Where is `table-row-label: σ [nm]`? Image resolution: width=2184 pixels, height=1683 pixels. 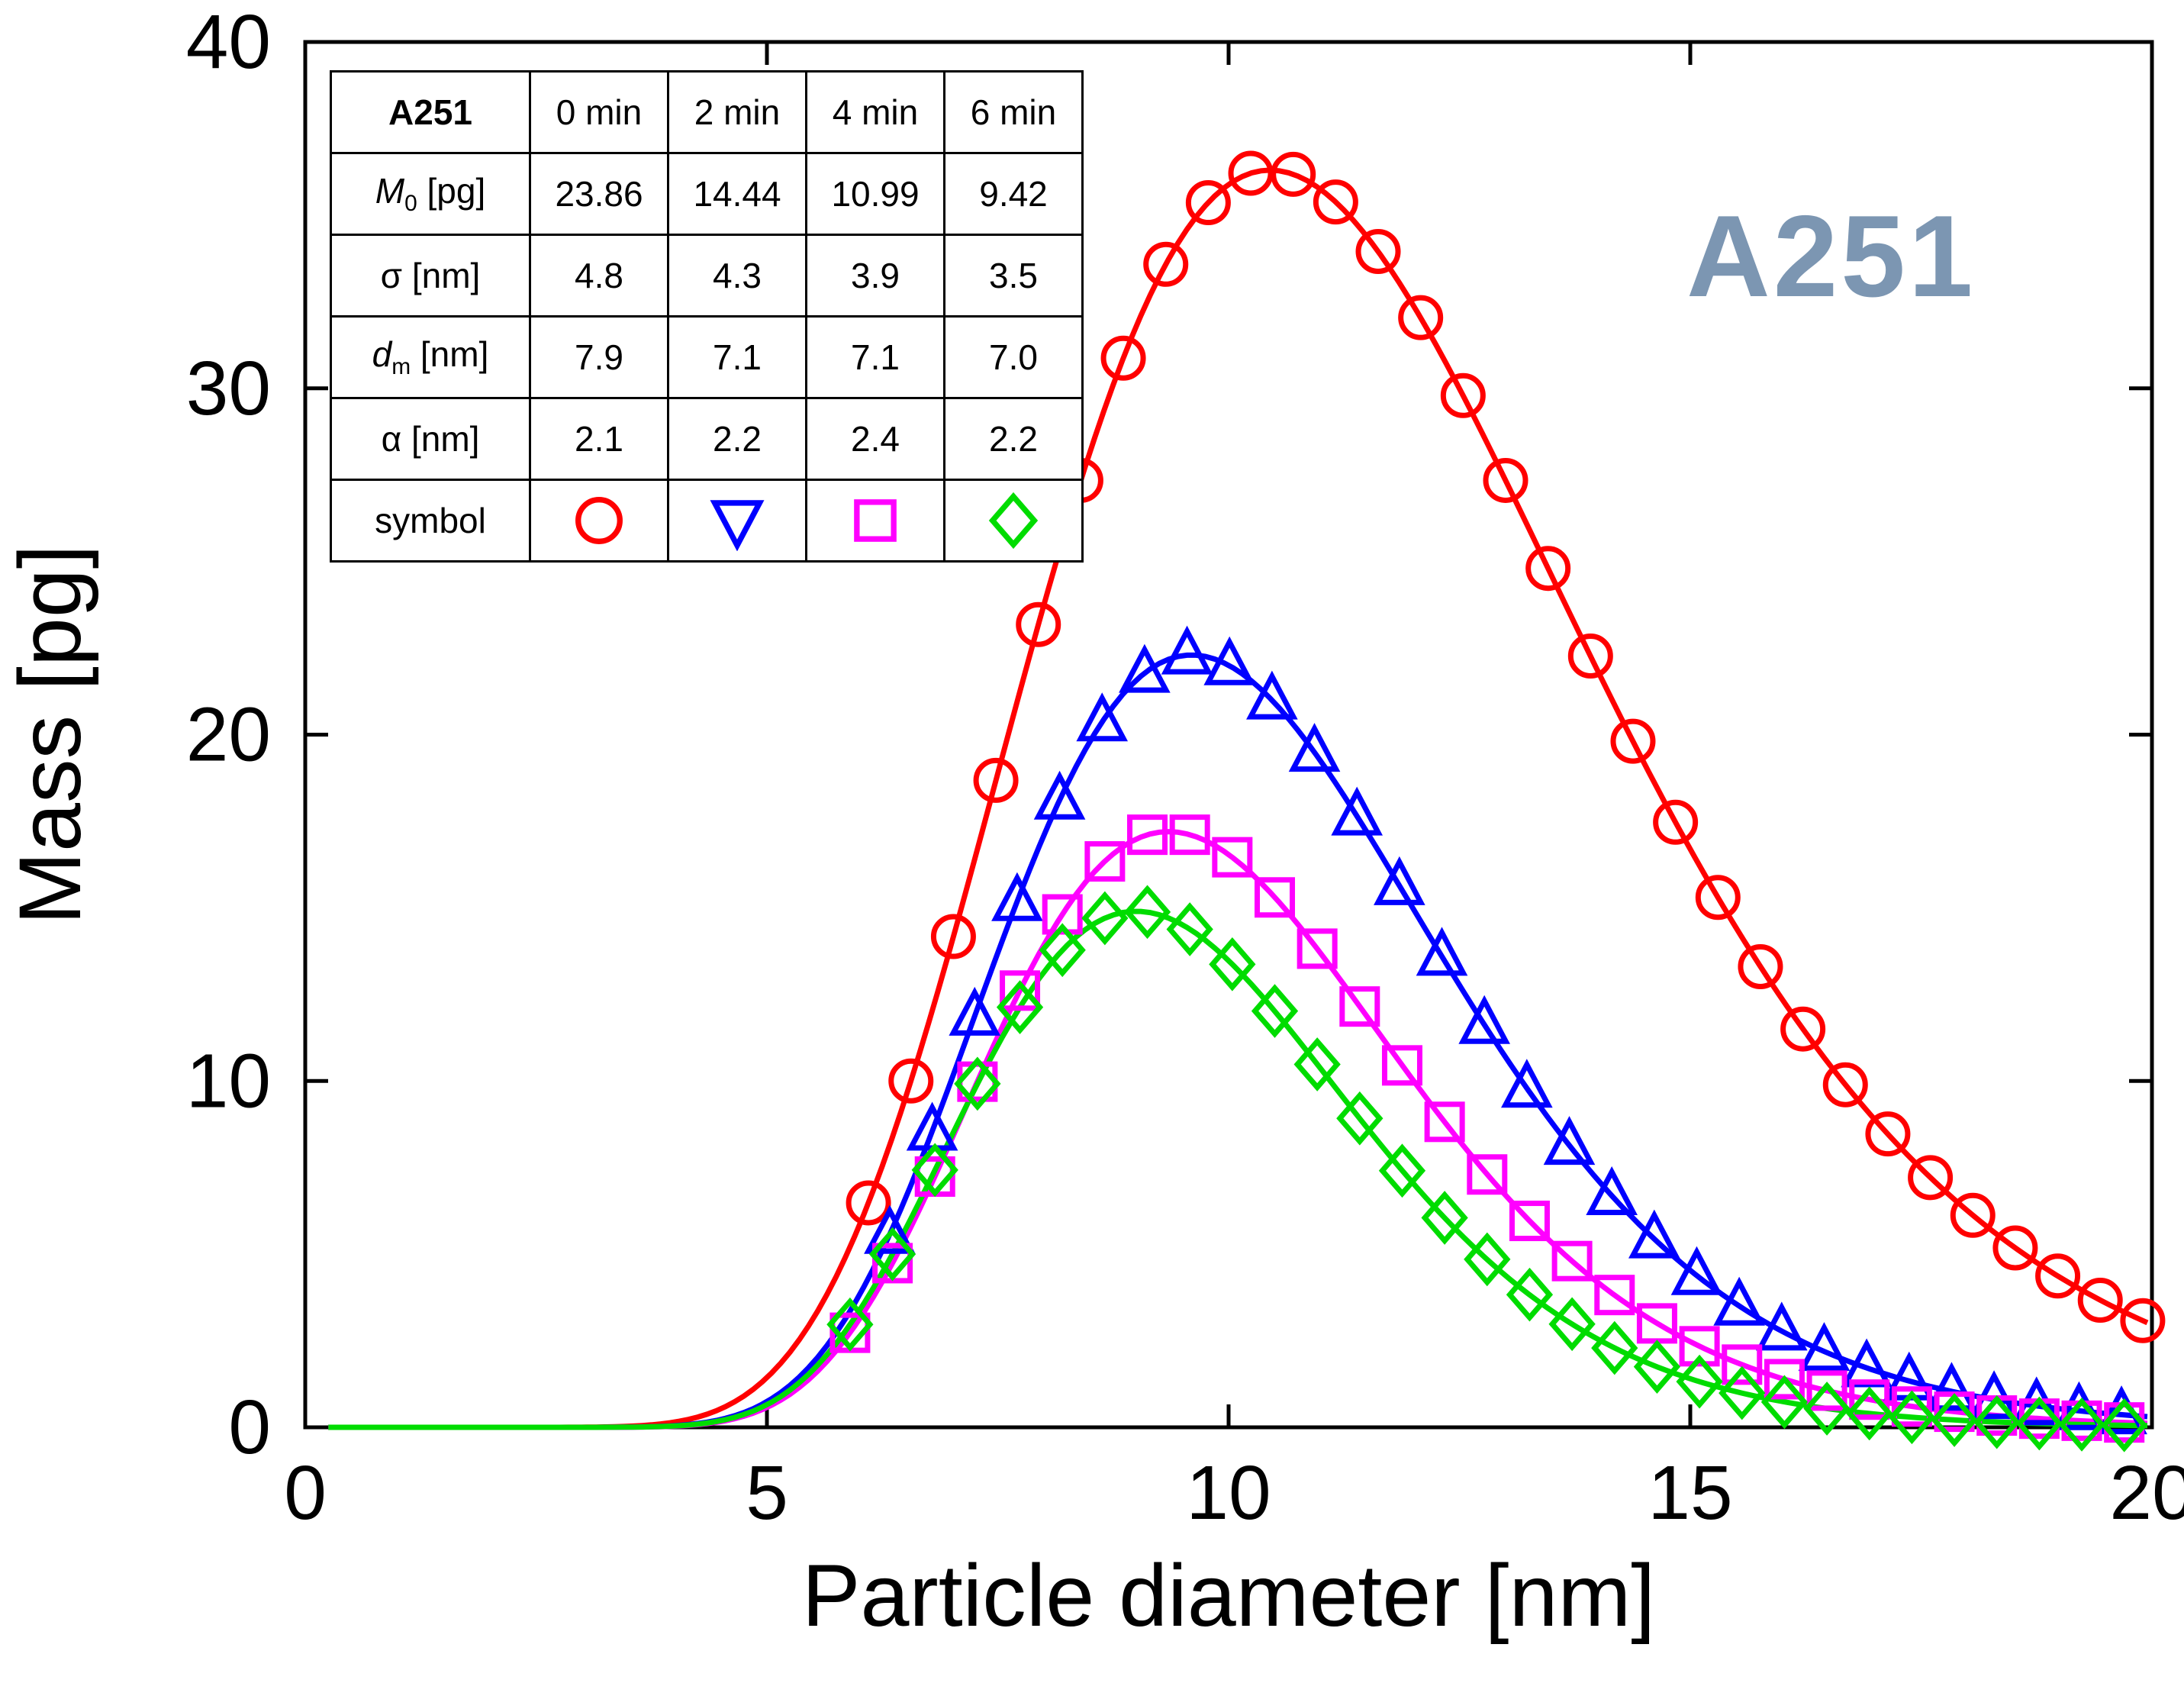 table-row-label: σ [nm] is located at coordinates (430, 276).